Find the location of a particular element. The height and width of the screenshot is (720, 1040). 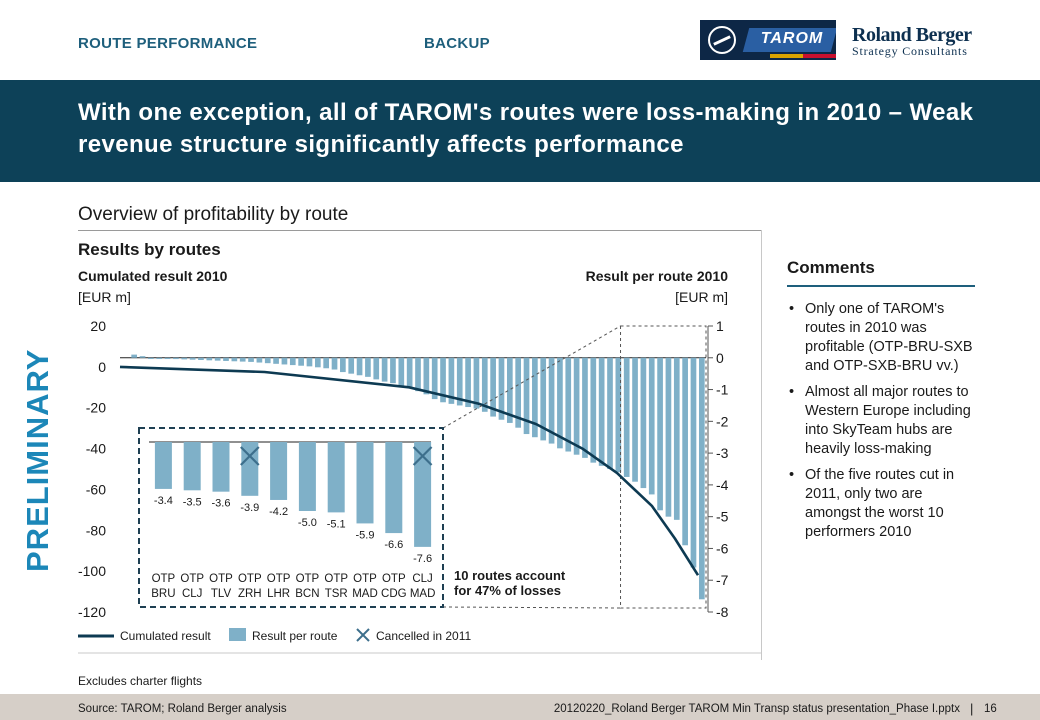

inset-connector-bottom is located at coordinates (531, 607).